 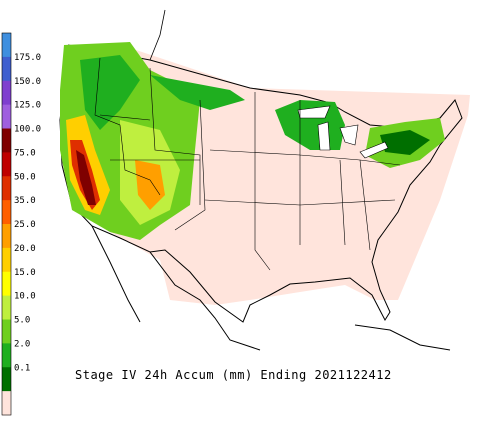 I want to click on canada-lines, so click(x=157, y=35).